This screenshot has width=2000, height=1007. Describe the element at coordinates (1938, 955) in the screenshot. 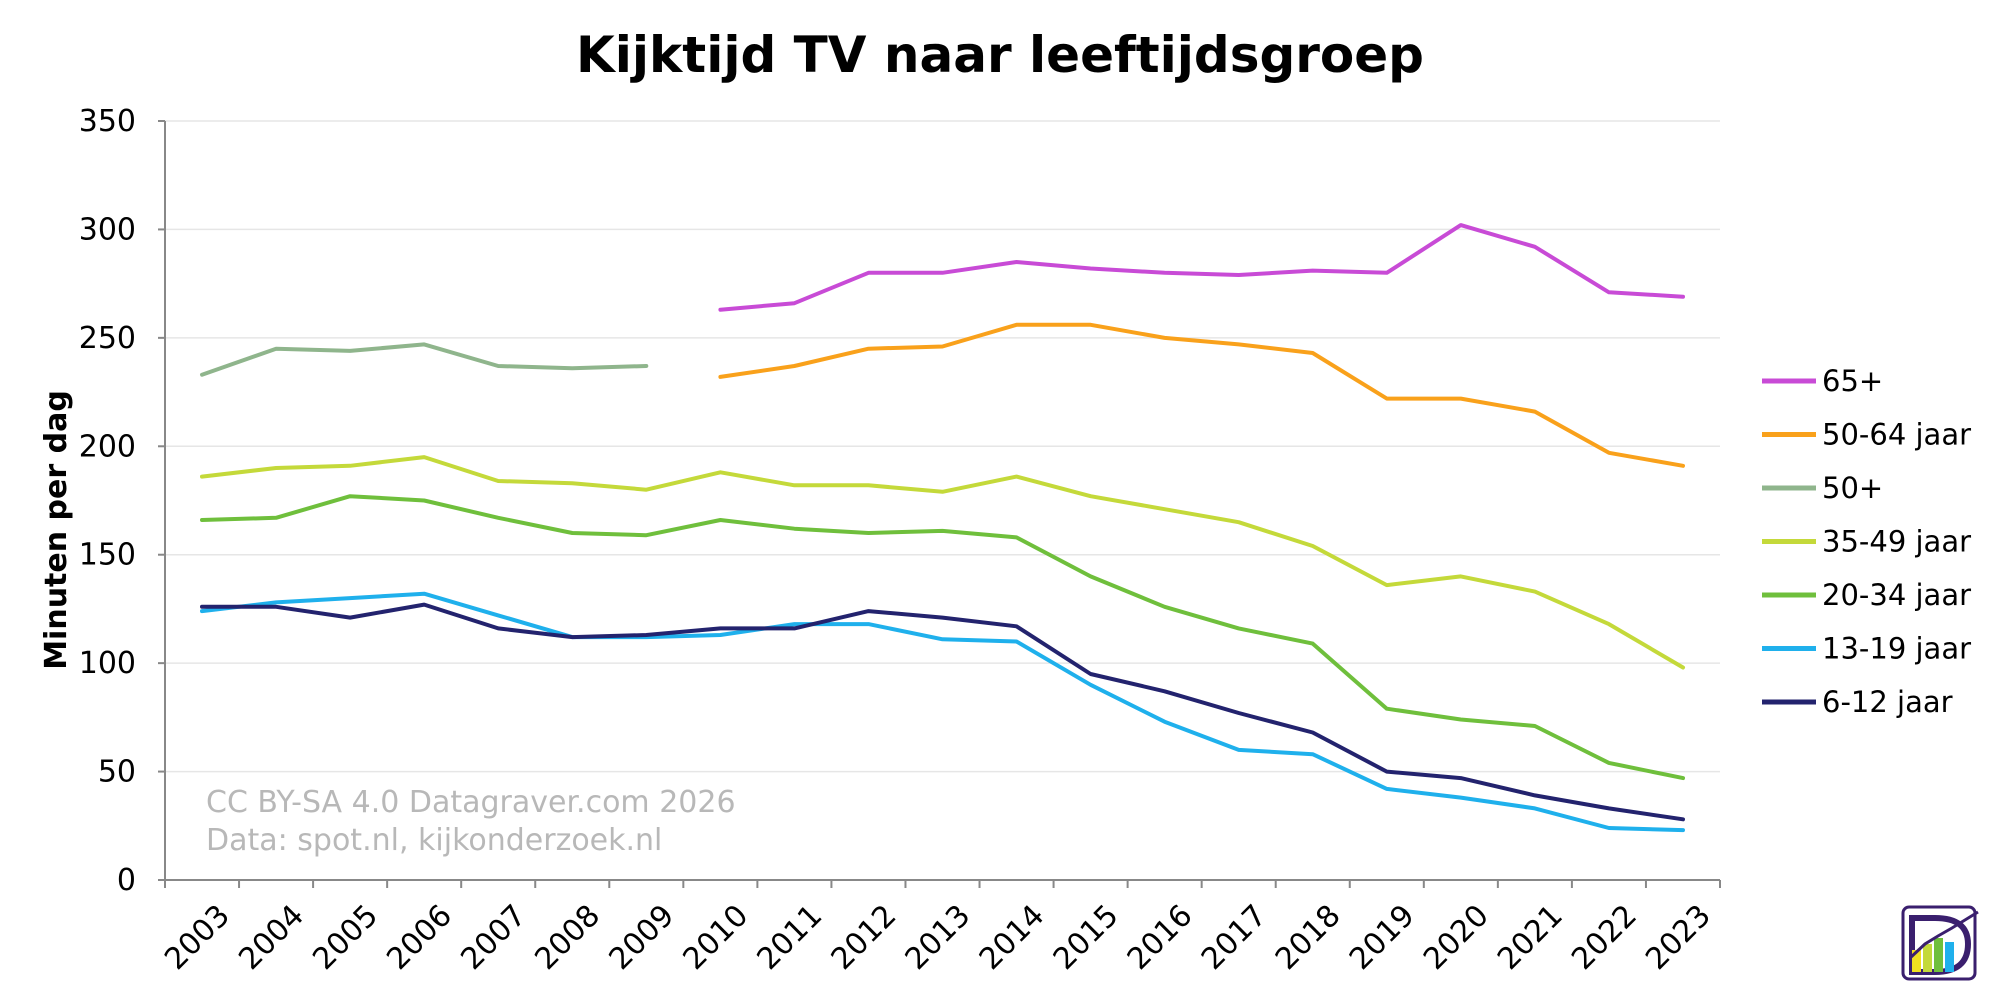

I see `logo-bar-green` at that location.